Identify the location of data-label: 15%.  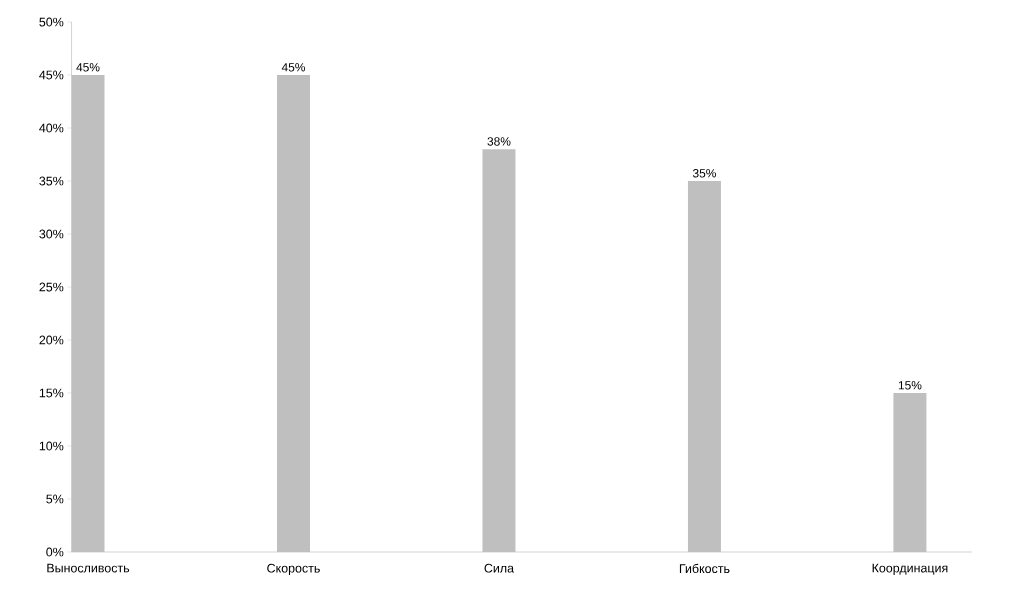
(910, 385).